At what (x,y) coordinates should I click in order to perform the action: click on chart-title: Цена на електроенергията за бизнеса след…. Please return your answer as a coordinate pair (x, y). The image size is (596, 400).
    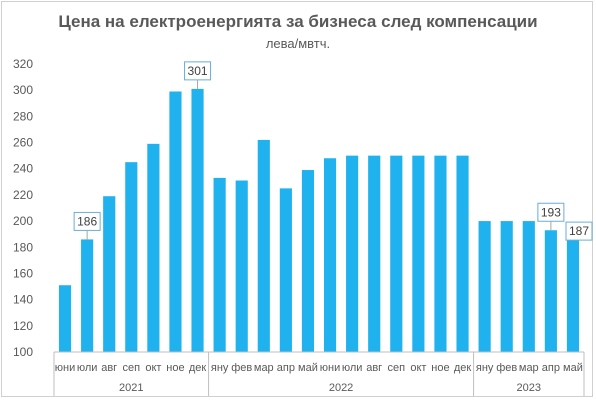
    Looking at the image, I should click on (298, 21).